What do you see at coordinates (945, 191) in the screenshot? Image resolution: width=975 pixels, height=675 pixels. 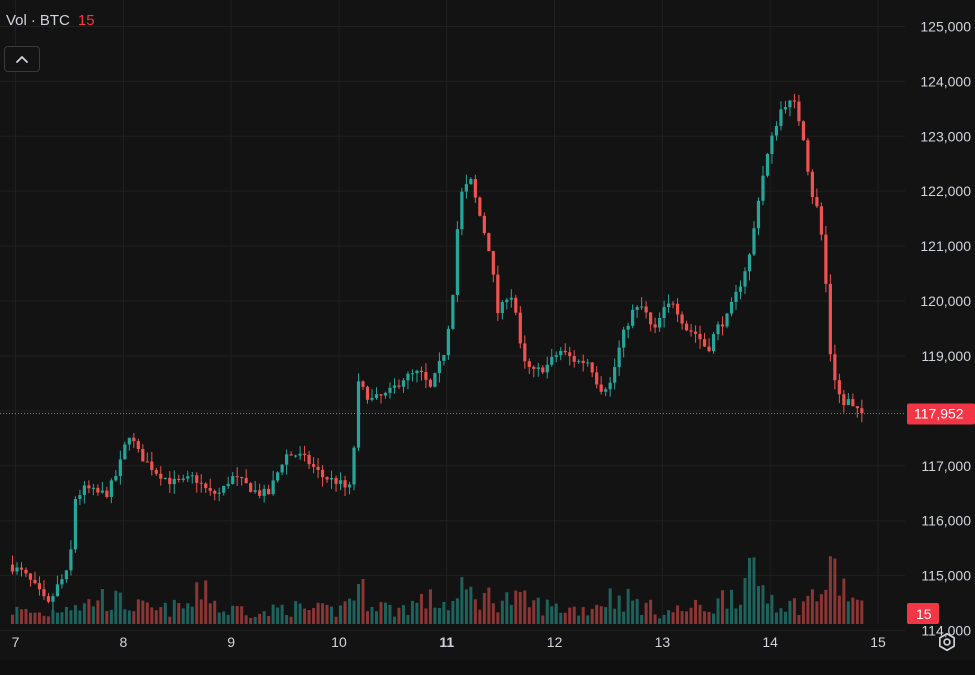 I see `price-axis-label: 122,000` at bounding box center [945, 191].